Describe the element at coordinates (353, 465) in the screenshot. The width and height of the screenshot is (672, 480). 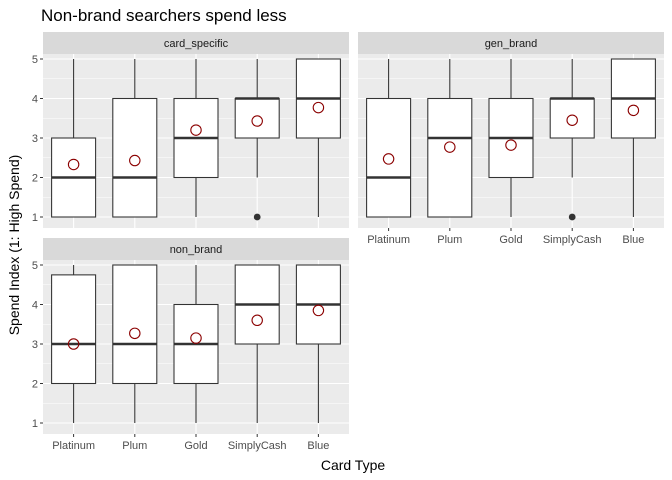
I see `x-axis-title: Card Type` at that location.